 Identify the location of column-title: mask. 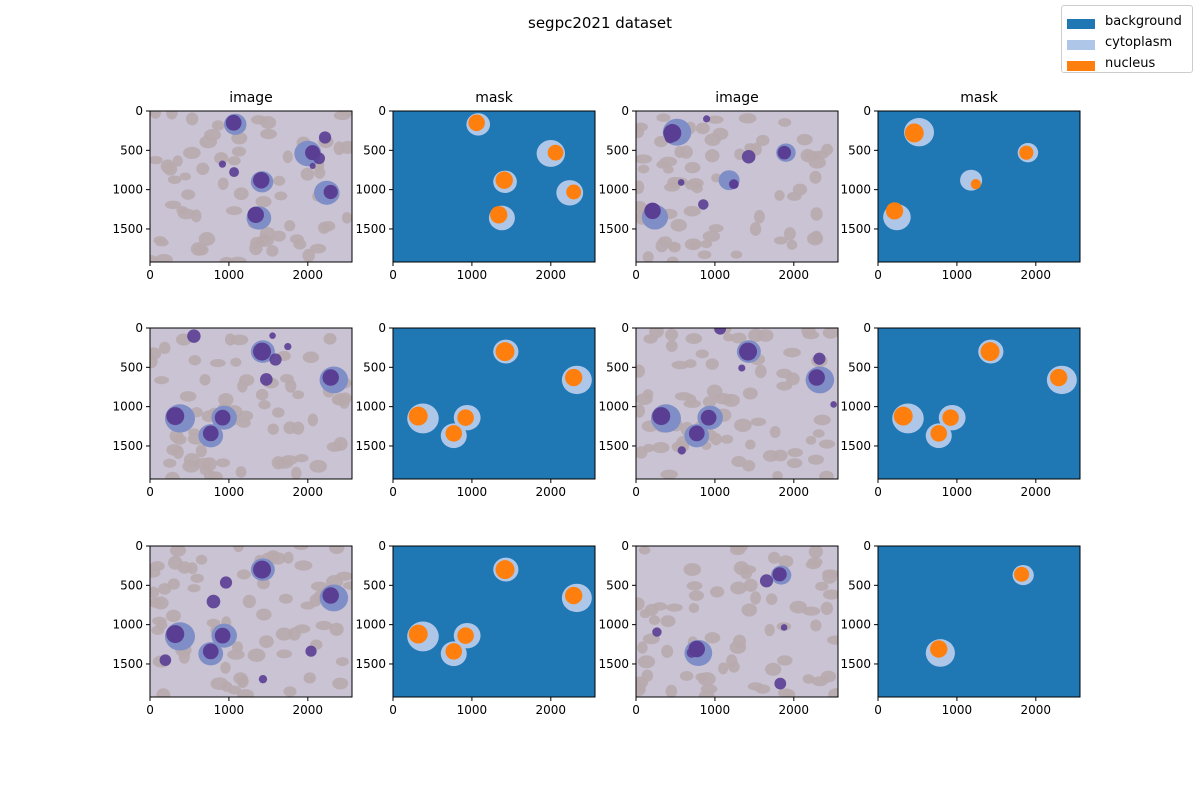
(979, 98).